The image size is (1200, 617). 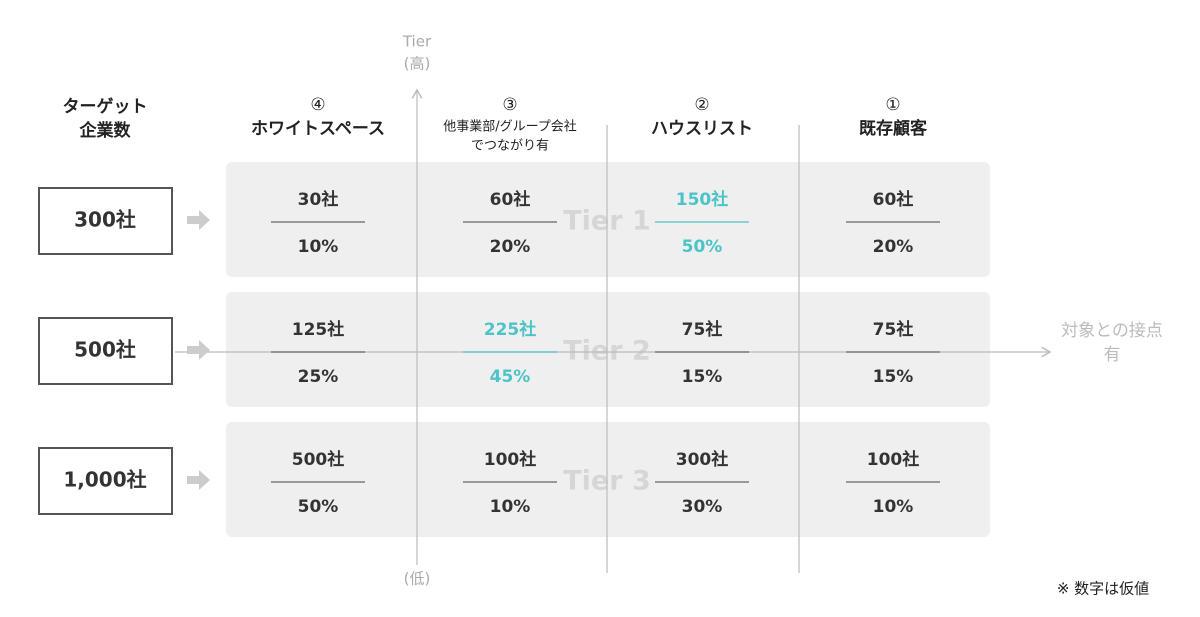 I want to click on target-count: 300社, so click(x=105, y=220).